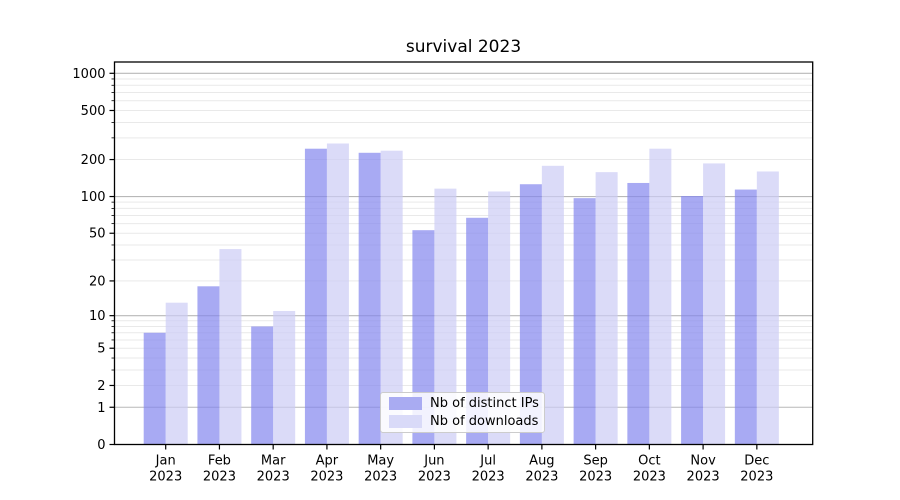  I want to click on bar-downloads-dec, so click(767, 308).